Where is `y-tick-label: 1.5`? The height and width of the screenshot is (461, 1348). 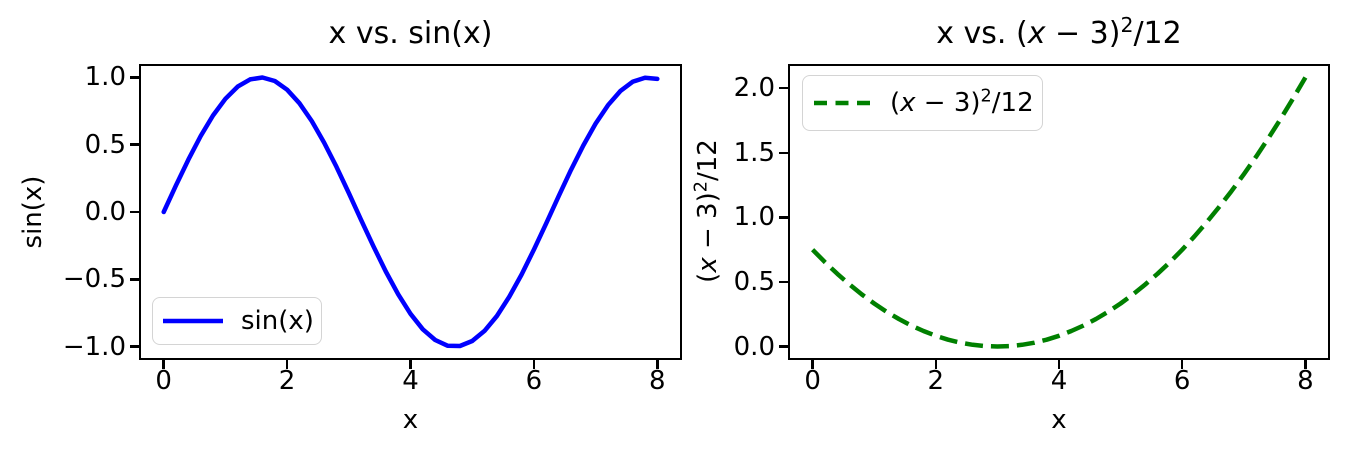 y-tick-label: 1.5 is located at coordinates (754, 152).